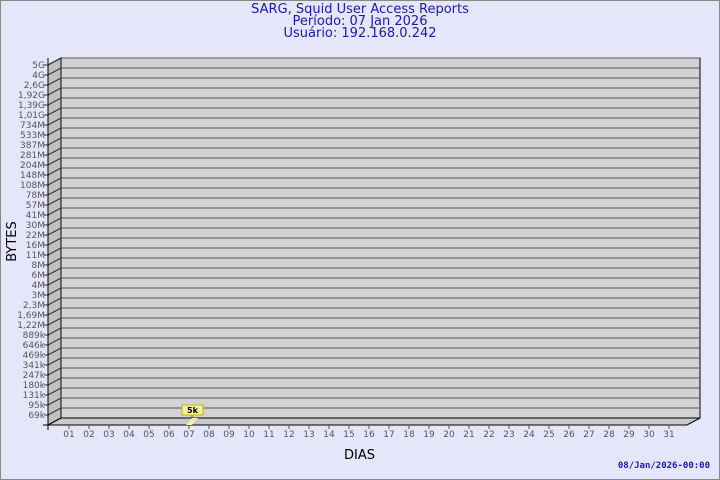 This screenshot has width=720, height=480. What do you see at coordinates (68, 435) in the screenshot?
I see `x-tick-label: 01` at bounding box center [68, 435].